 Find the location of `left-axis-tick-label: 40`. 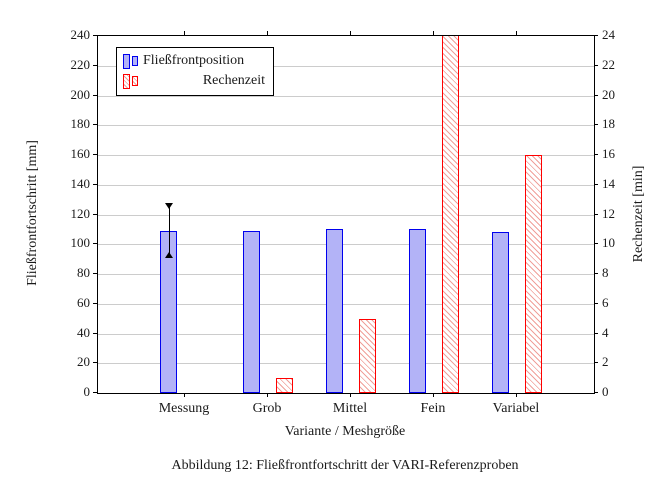

left-axis-tick-label: 40 is located at coordinates (83, 332).